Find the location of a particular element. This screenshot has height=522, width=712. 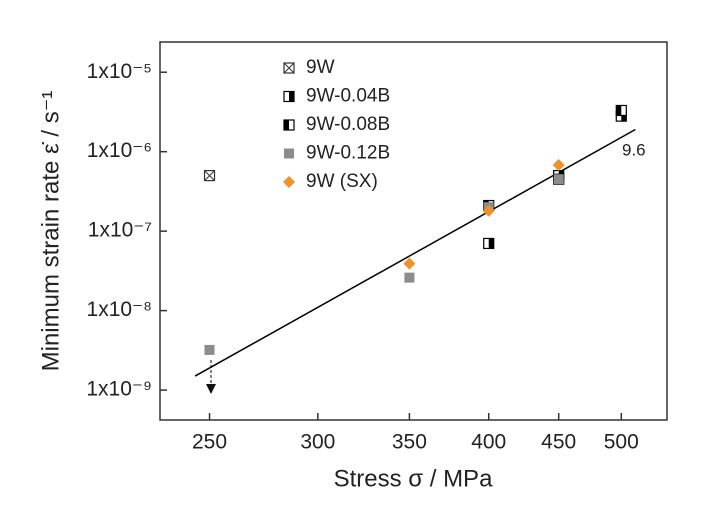

legend-label: 9W-0.08B is located at coordinates (348, 124).